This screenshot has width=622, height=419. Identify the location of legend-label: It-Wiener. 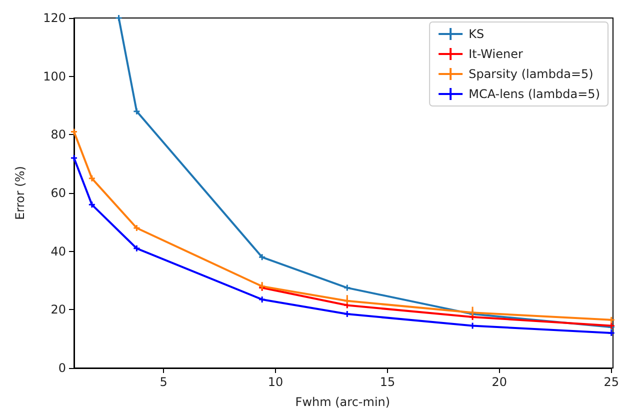
(495, 54).